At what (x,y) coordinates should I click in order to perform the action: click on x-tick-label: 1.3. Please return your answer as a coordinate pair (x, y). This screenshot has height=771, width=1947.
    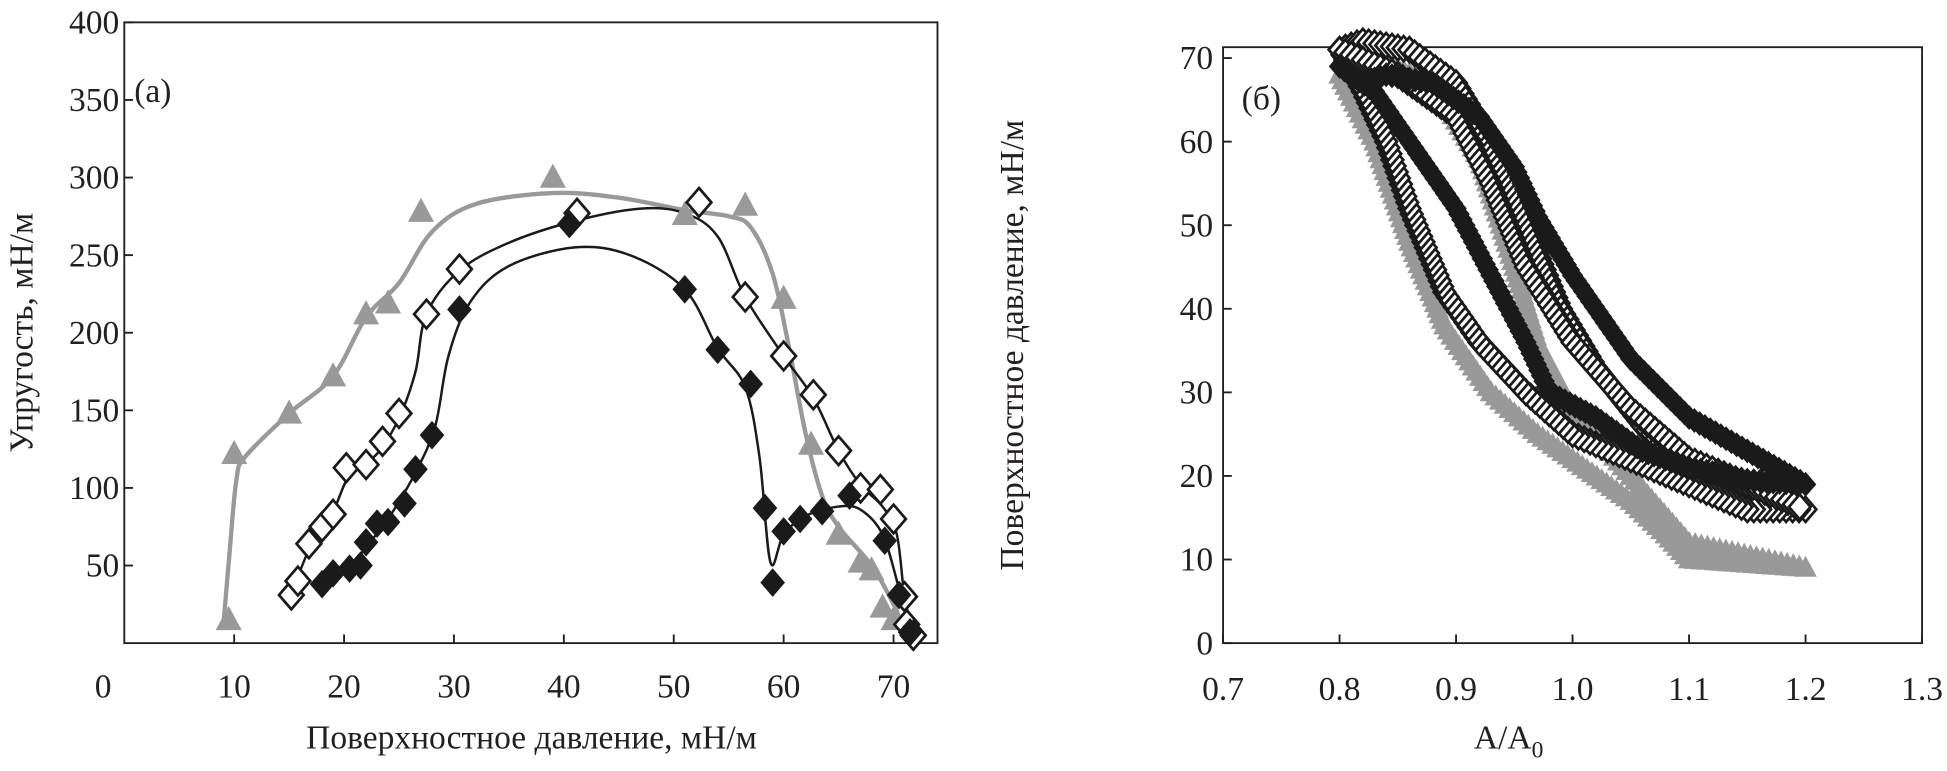
    Looking at the image, I should click on (1922, 689).